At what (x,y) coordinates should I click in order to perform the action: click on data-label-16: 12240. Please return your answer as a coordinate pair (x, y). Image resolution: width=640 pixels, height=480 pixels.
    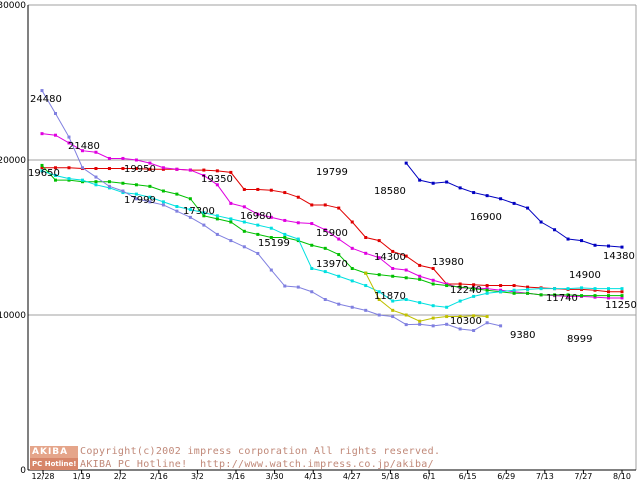
    Looking at the image, I should click on (466, 290).